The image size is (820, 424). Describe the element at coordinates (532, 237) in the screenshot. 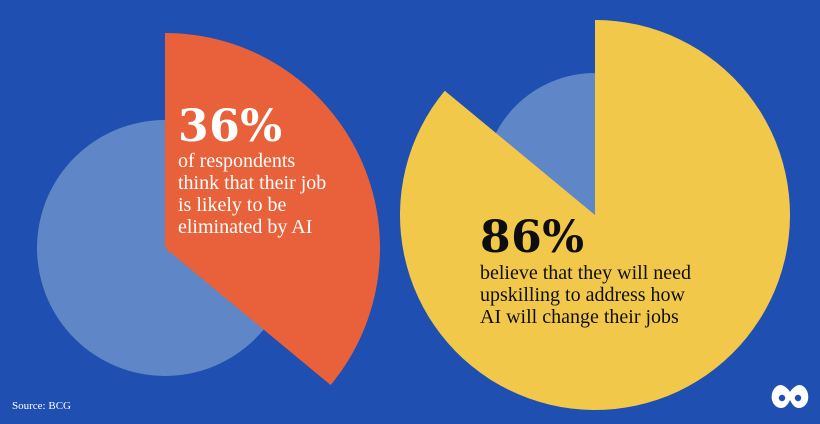

I see `right-stat-value: 86%` at that location.